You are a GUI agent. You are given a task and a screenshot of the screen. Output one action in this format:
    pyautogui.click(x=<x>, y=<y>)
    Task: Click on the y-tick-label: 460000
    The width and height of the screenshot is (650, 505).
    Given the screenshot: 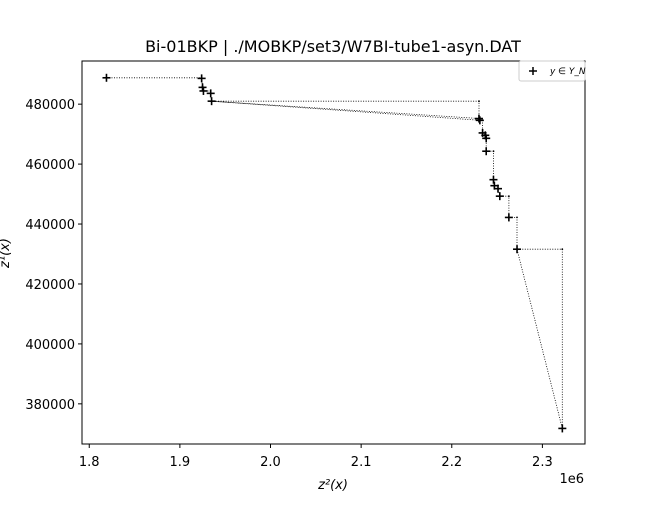 What is the action you would take?
    pyautogui.click(x=50, y=165)
    